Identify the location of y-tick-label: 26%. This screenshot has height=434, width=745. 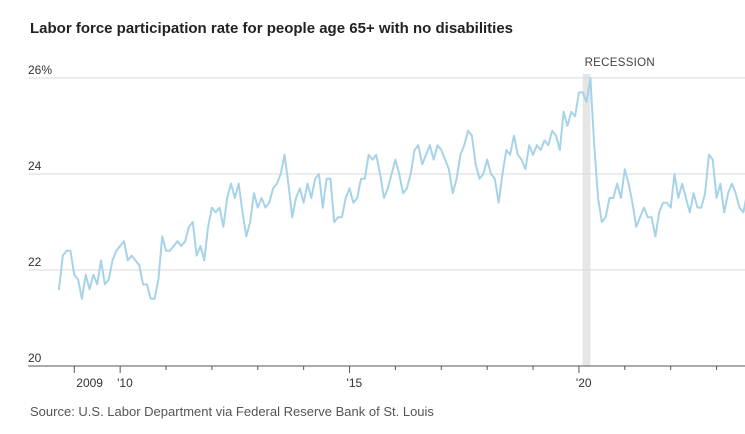
(40, 70).